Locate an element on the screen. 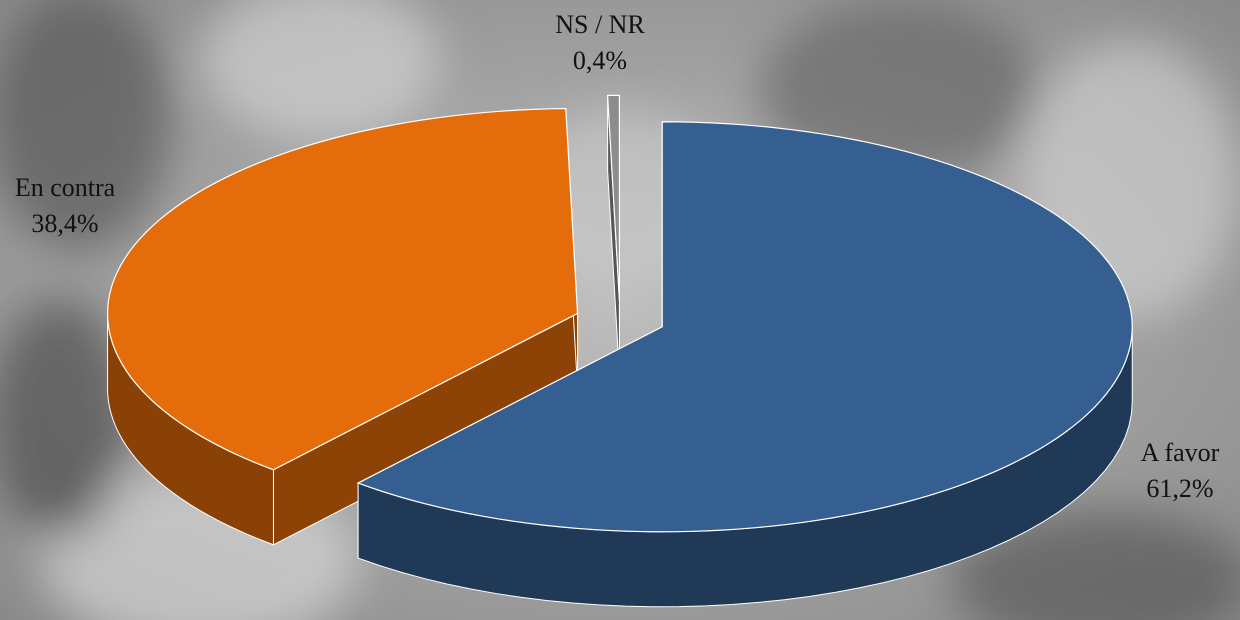  category-label: A favor is located at coordinates (1180, 452).